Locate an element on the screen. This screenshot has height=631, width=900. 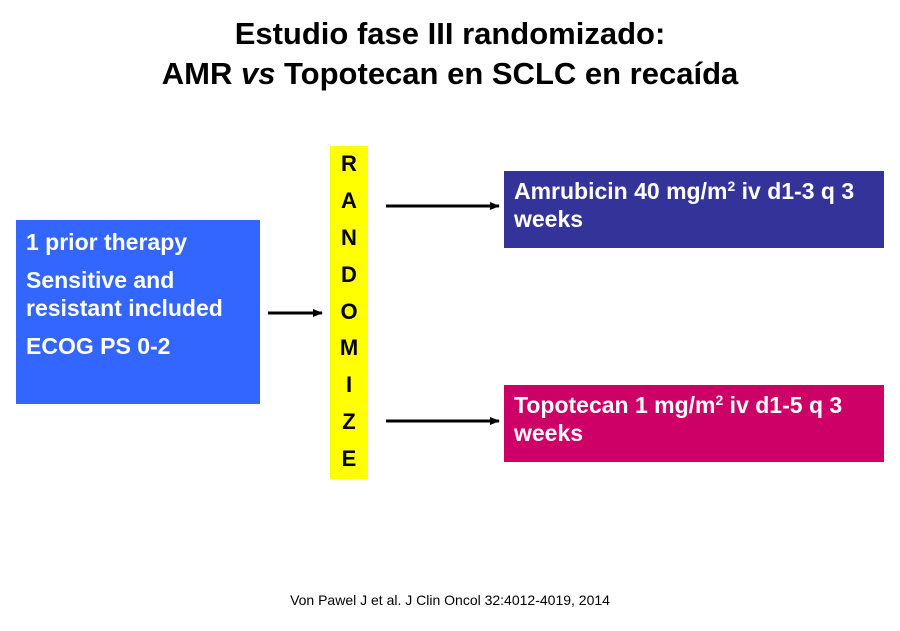
randomize-letter: A is located at coordinates (349, 200).